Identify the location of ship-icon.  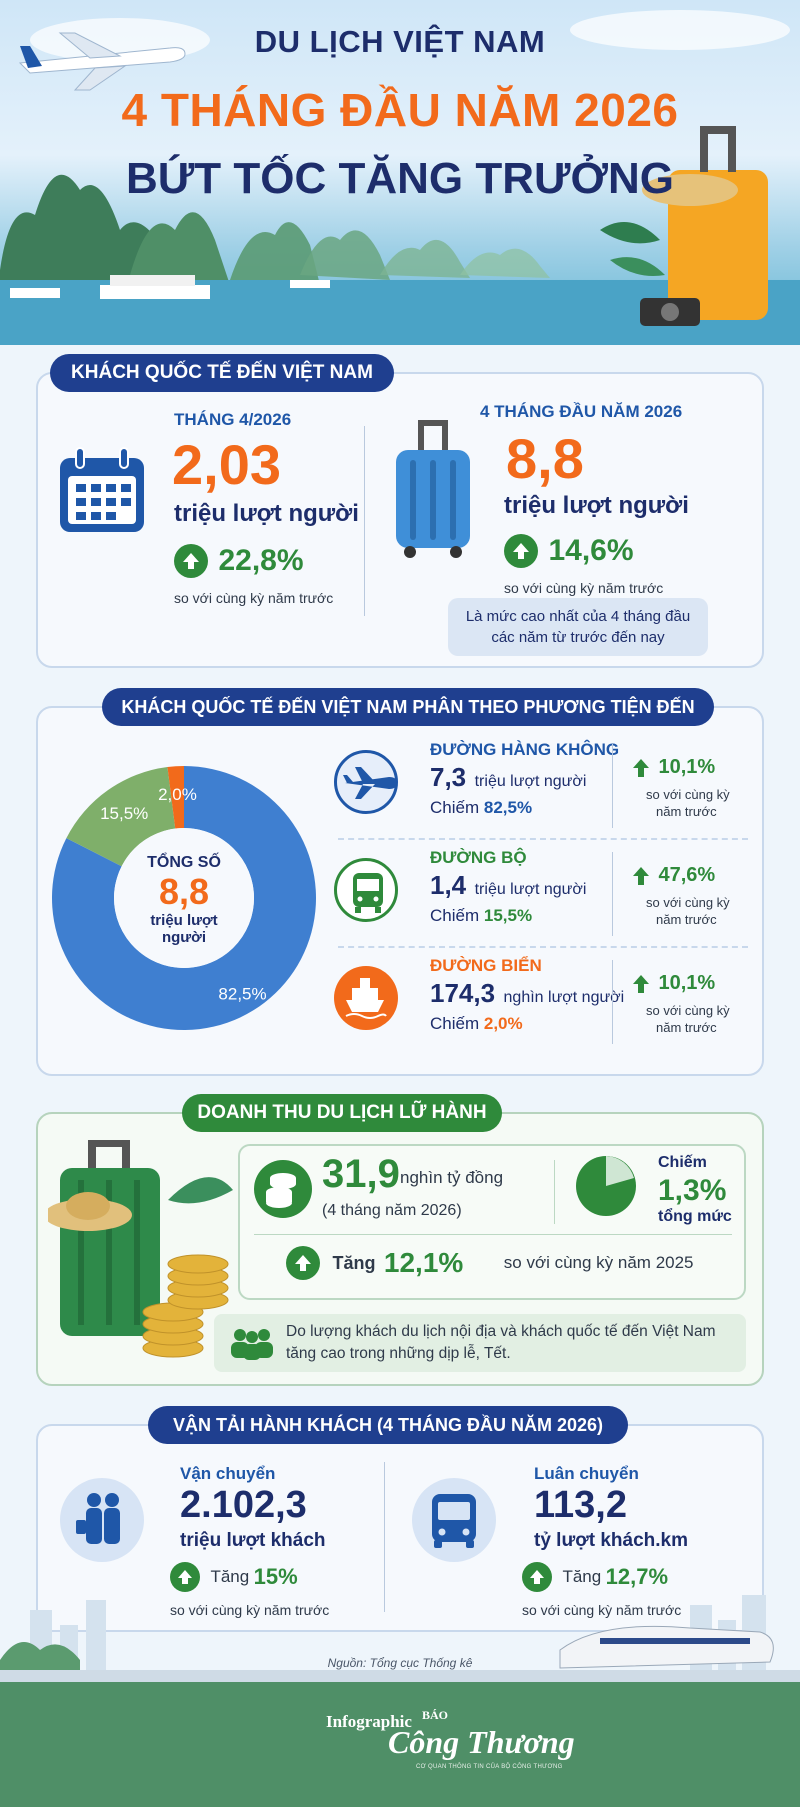
(366, 998).